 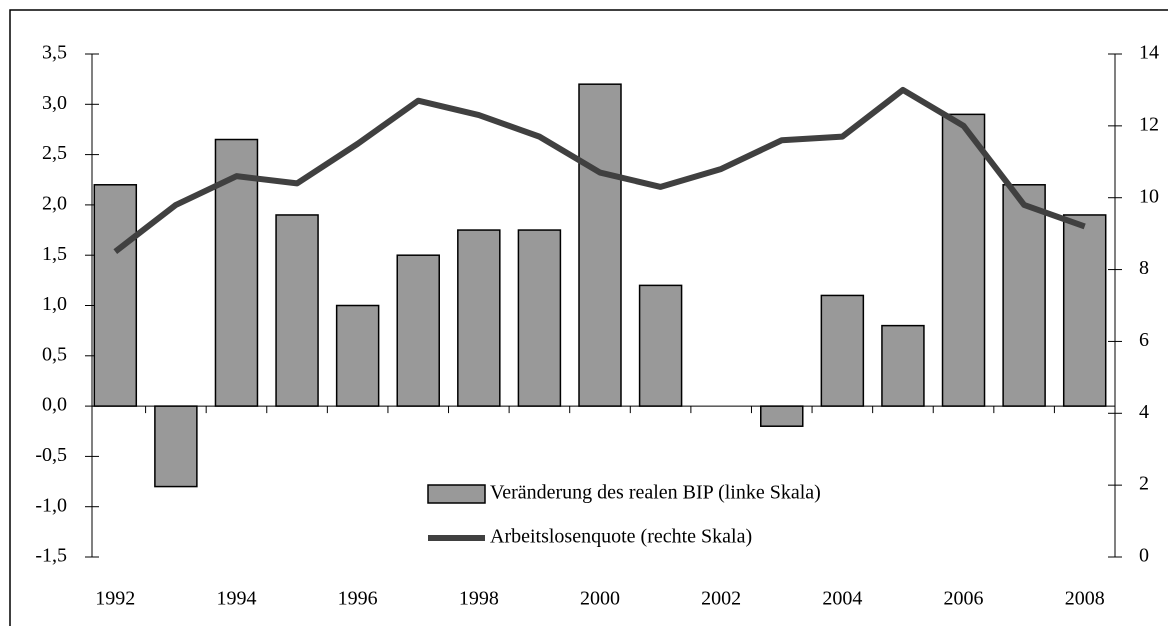 I want to click on y-tick-label: -1,5, so click(x=51, y=556).